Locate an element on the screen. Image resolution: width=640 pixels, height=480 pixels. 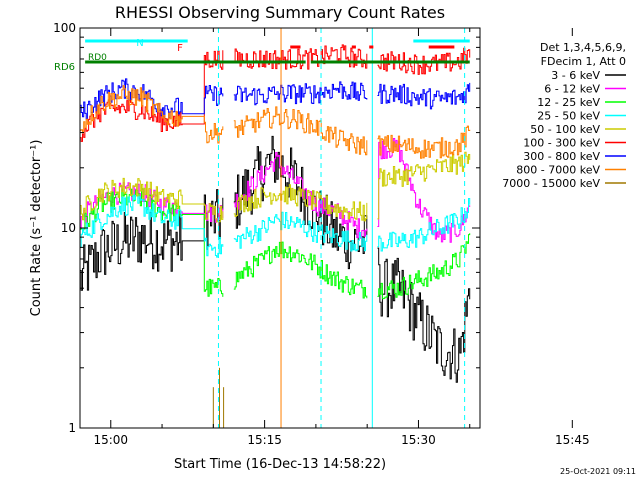
x-tick-label: 15:45 is located at coordinates (572, 440).